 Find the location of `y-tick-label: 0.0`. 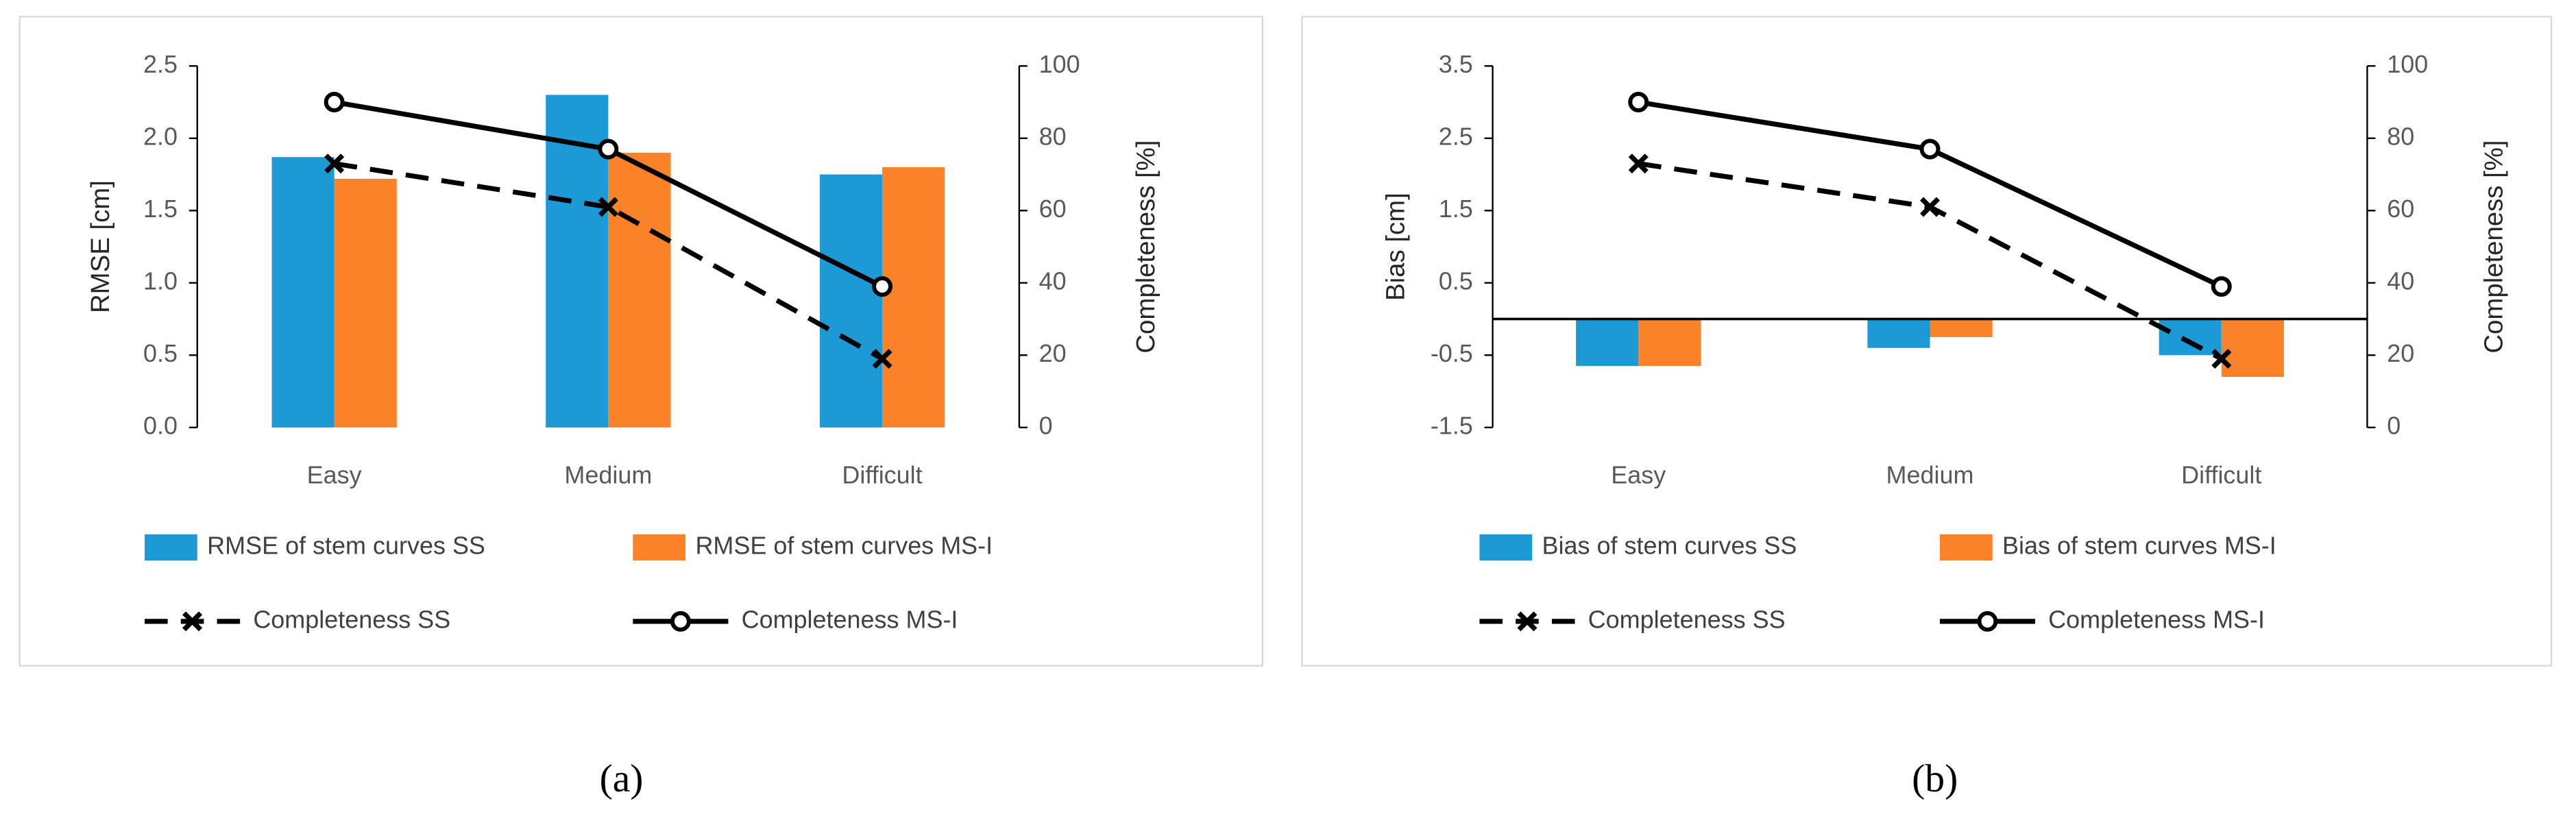

y-tick-label: 0.0 is located at coordinates (160, 425).